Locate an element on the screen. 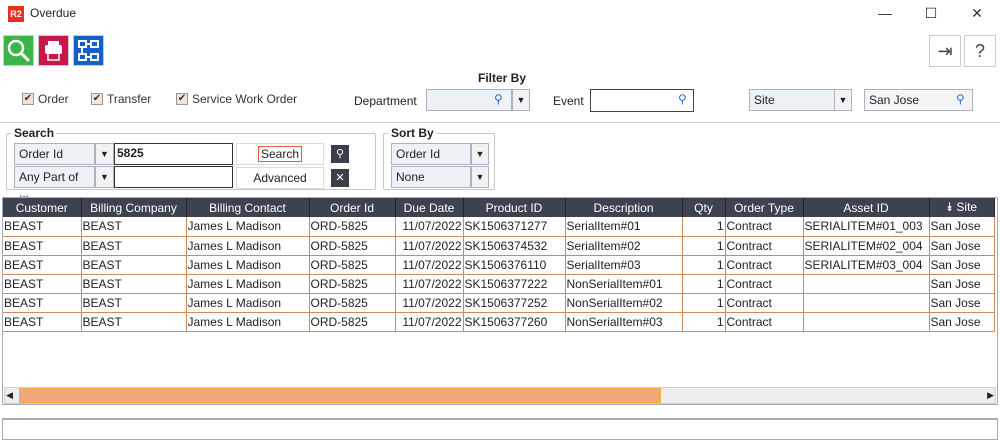 Image resolution: width=1000 pixels, height=443 pixels. site-dropdown: ▼ is located at coordinates (843, 100).